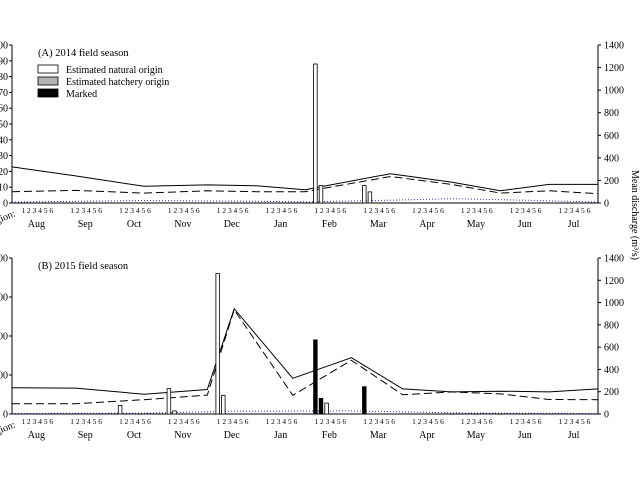 This screenshot has width=640, height=480. What do you see at coordinates (81, 94) in the screenshot?
I see `legend-label-marked: Marked` at bounding box center [81, 94].